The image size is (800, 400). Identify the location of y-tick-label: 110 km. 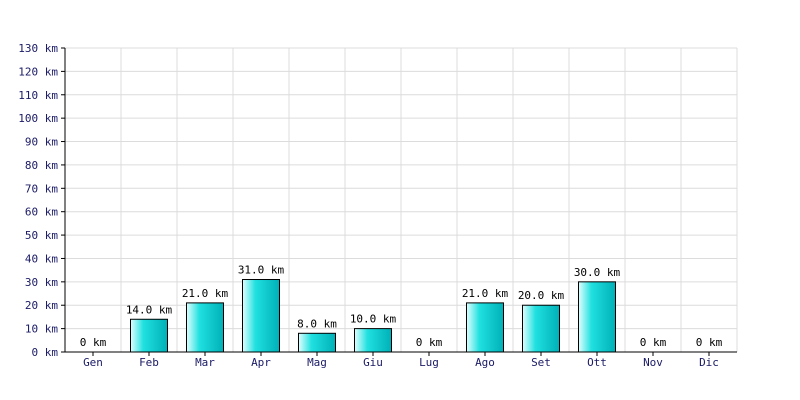
(38, 95).